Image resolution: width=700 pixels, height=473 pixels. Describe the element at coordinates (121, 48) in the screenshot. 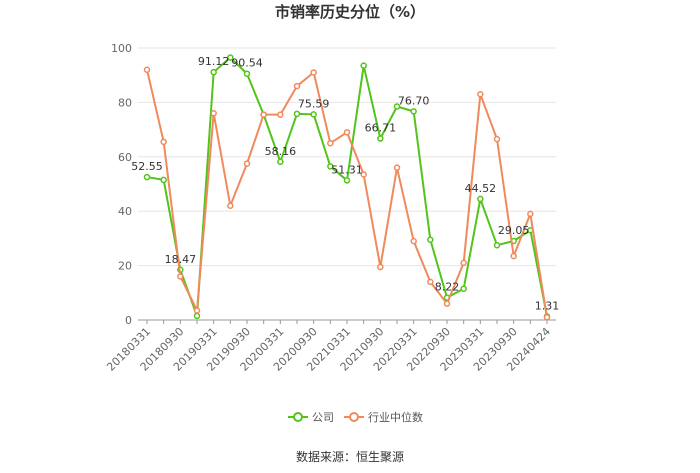

I see `y-tick-label: 100` at that location.